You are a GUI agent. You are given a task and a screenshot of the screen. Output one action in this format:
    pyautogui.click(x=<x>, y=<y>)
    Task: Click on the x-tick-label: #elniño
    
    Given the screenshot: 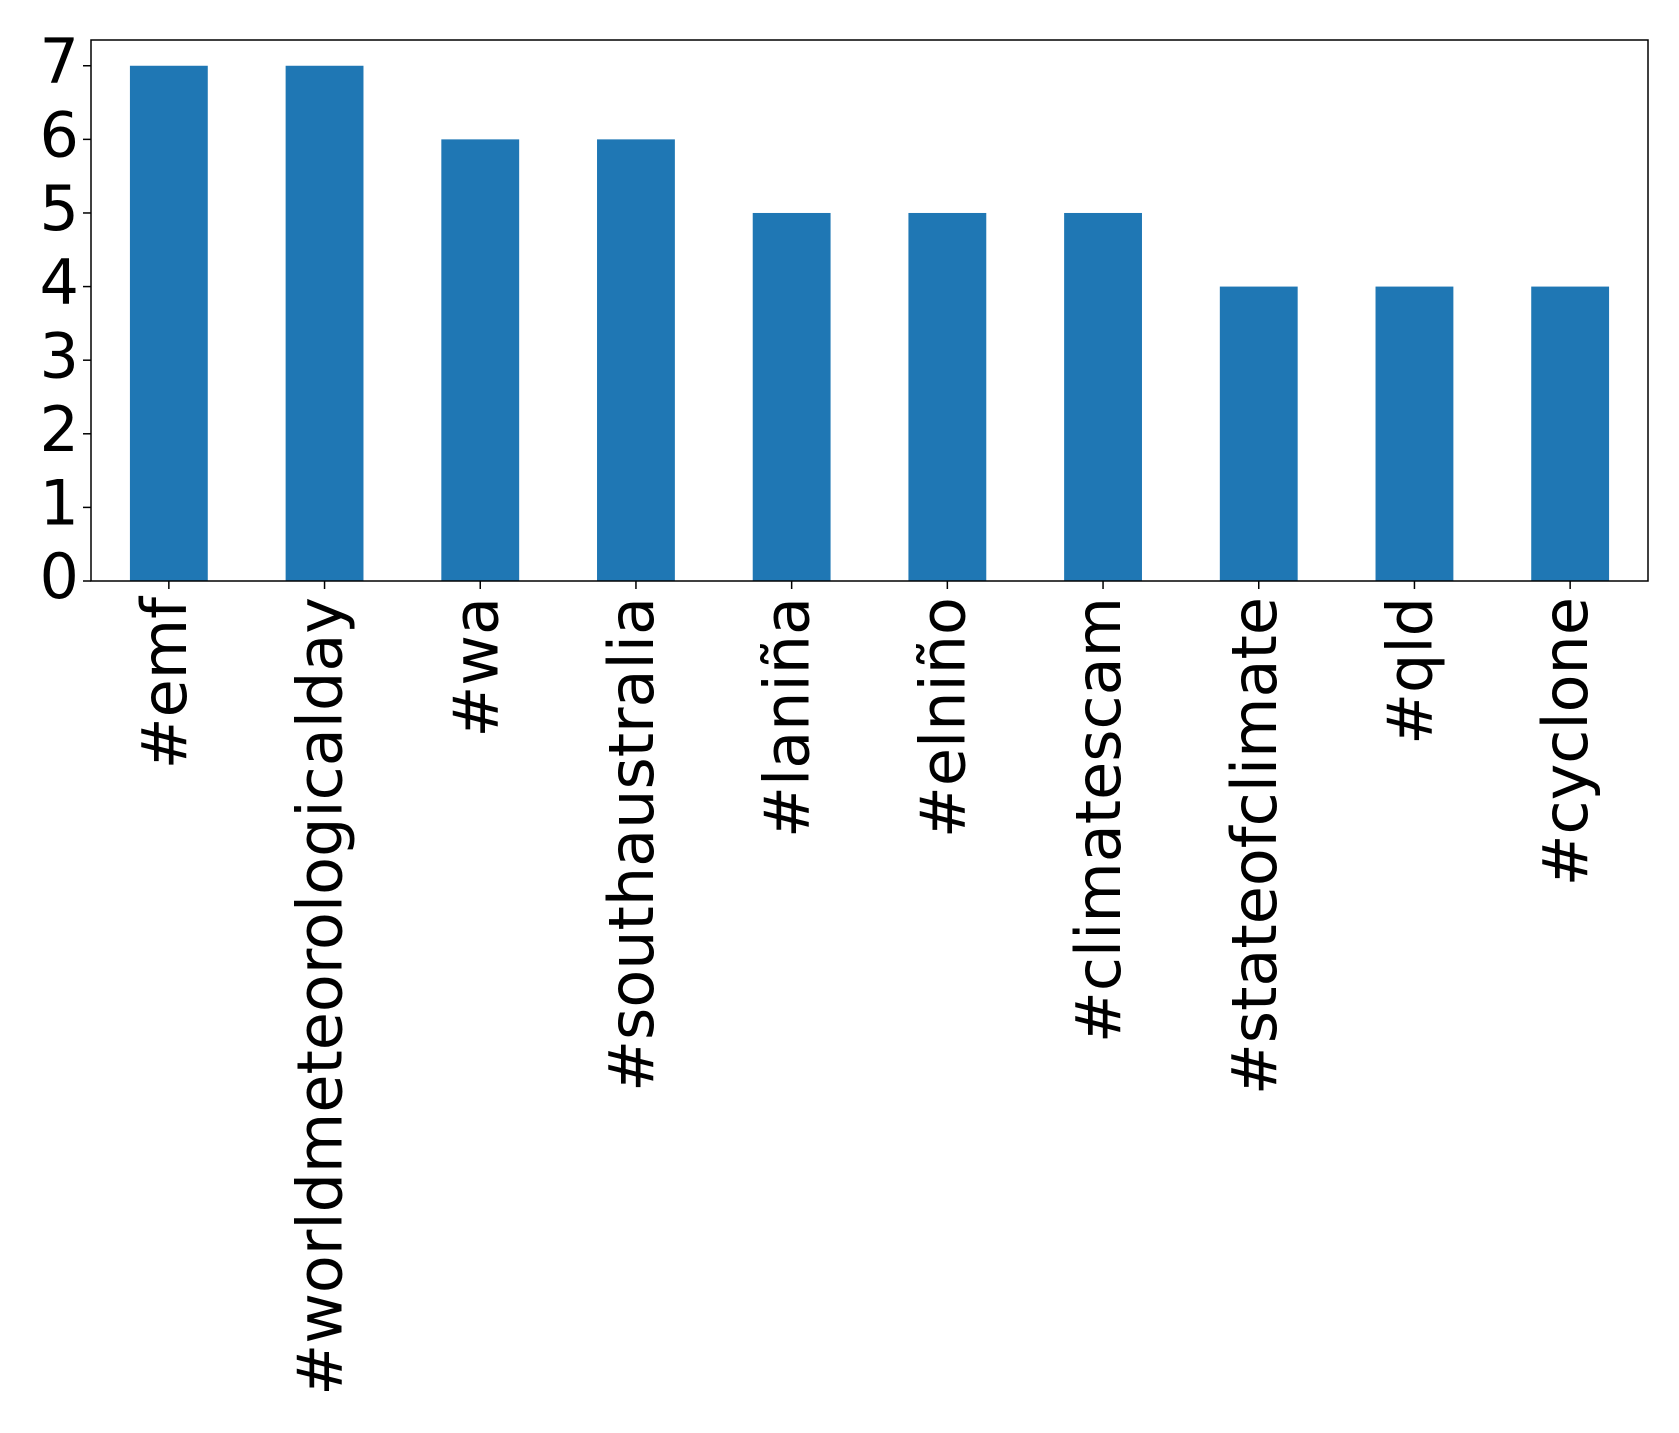 What is the action you would take?
    pyautogui.click(x=942, y=717)
    